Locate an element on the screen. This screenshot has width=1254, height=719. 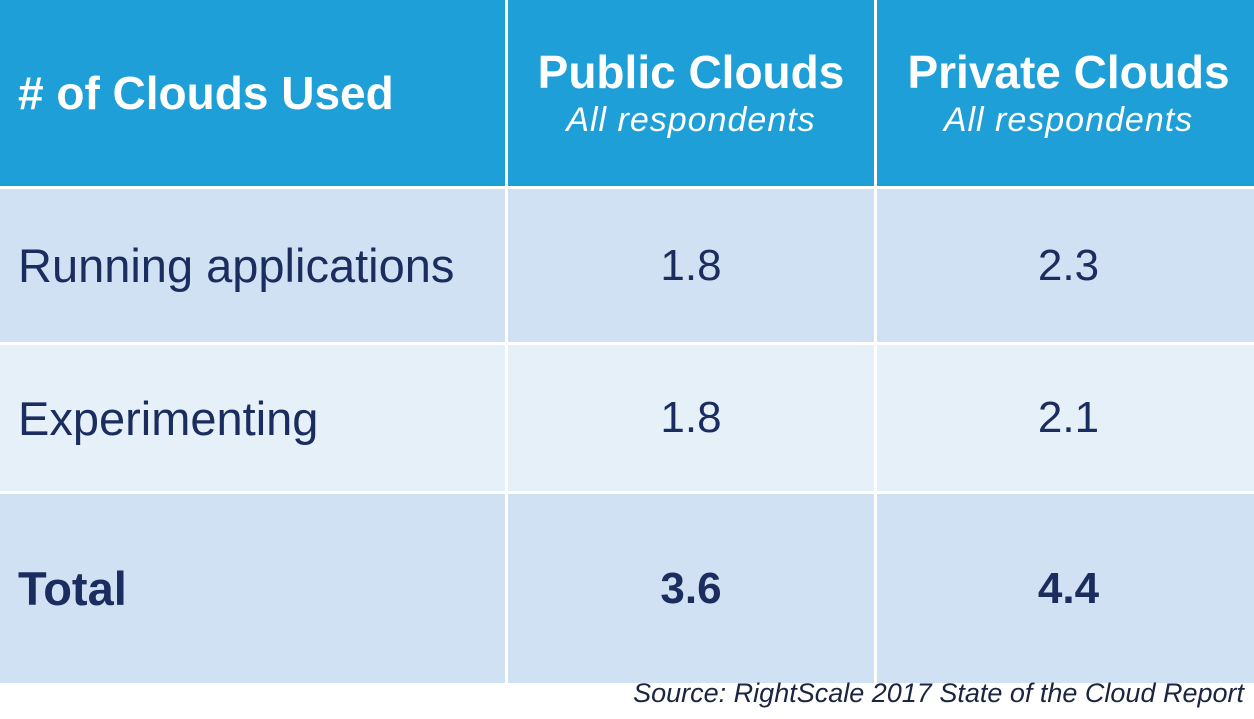
row-total-public: 3.6 is located at coordinates (691, 588).